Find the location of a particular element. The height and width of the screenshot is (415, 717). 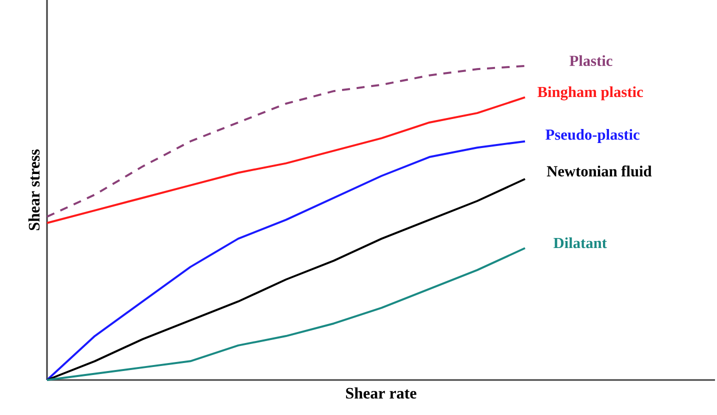

series-label: Pseudo-plastic is located at coordinates (593, 136).